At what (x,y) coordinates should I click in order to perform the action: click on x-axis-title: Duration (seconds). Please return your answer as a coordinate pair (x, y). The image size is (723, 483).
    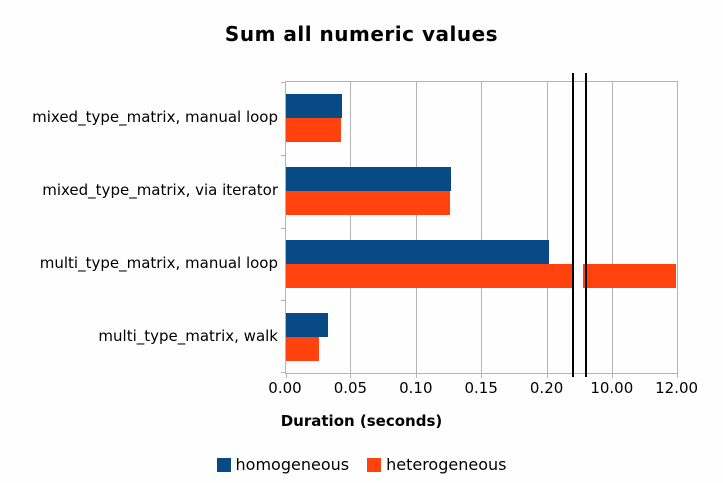
    Looking at the image, I should click on (361, 421).